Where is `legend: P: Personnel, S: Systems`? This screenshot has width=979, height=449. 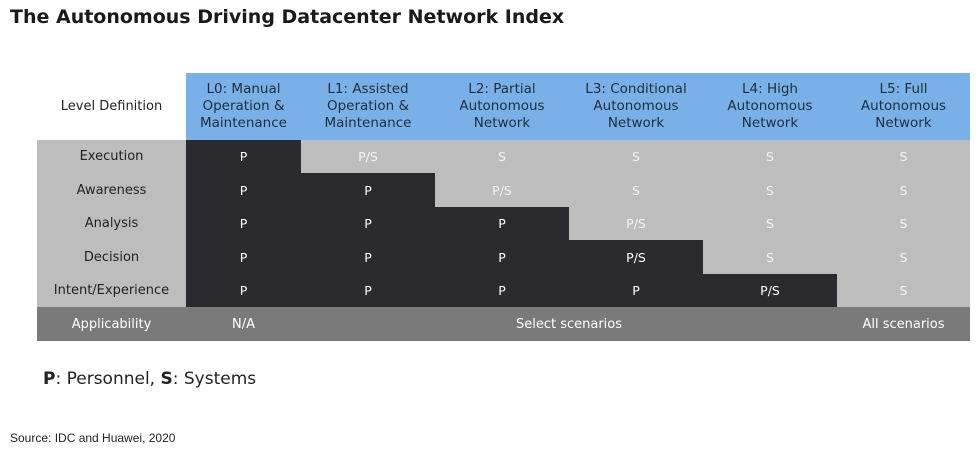
legend: P: Personnel, S: Systems is located at coordinates (149, 379).